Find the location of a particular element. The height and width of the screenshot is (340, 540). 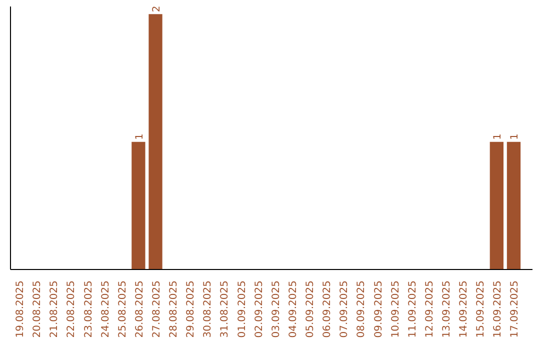

x-tick-label: 25.08.2025 is located at coordinates (122, 309).